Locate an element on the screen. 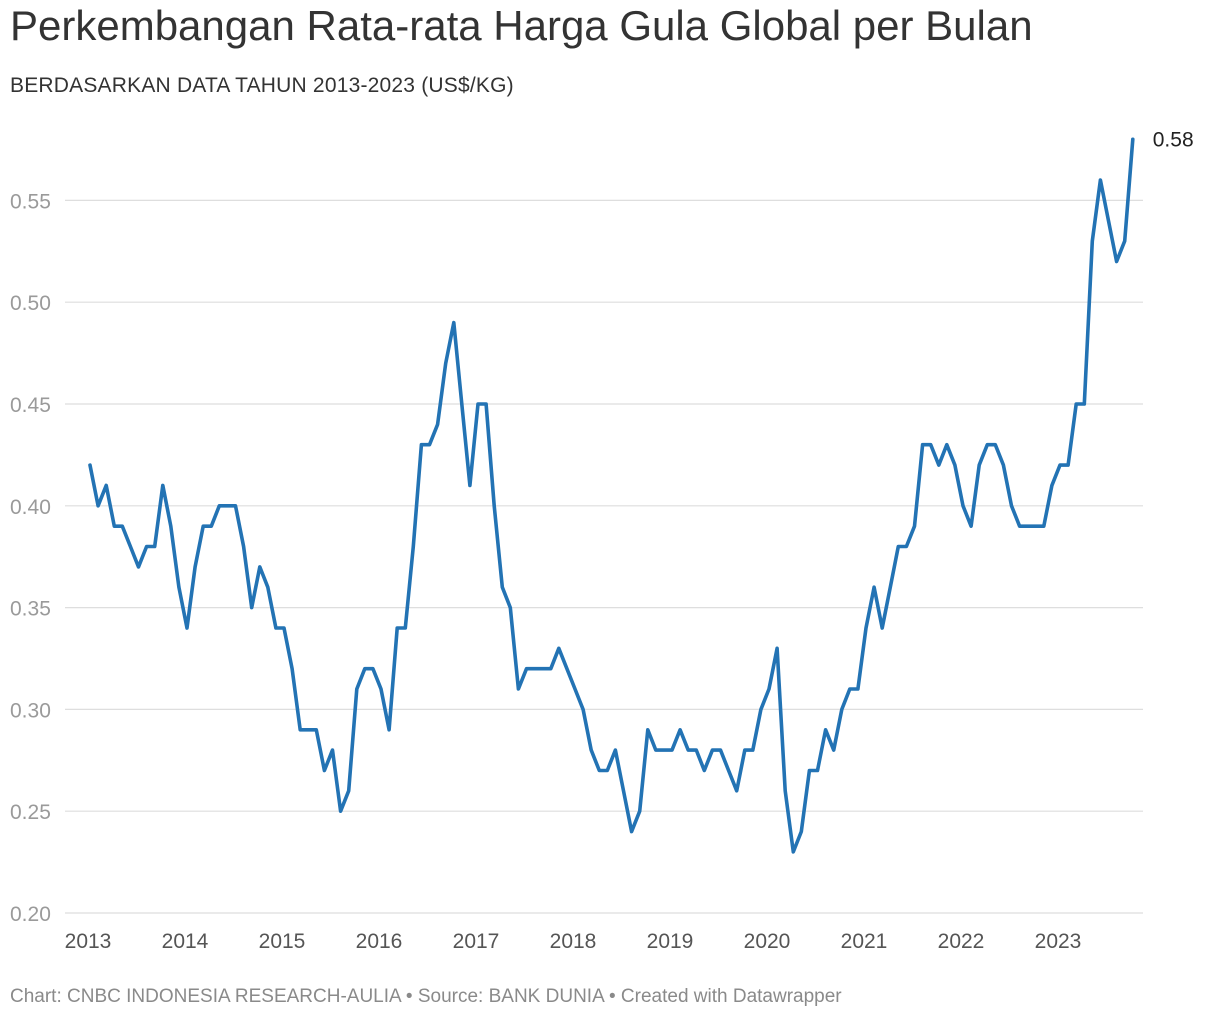 This screenshot has width=1220, height=1022. x-tick-label: 2019 is located at coordinates (670, 941).